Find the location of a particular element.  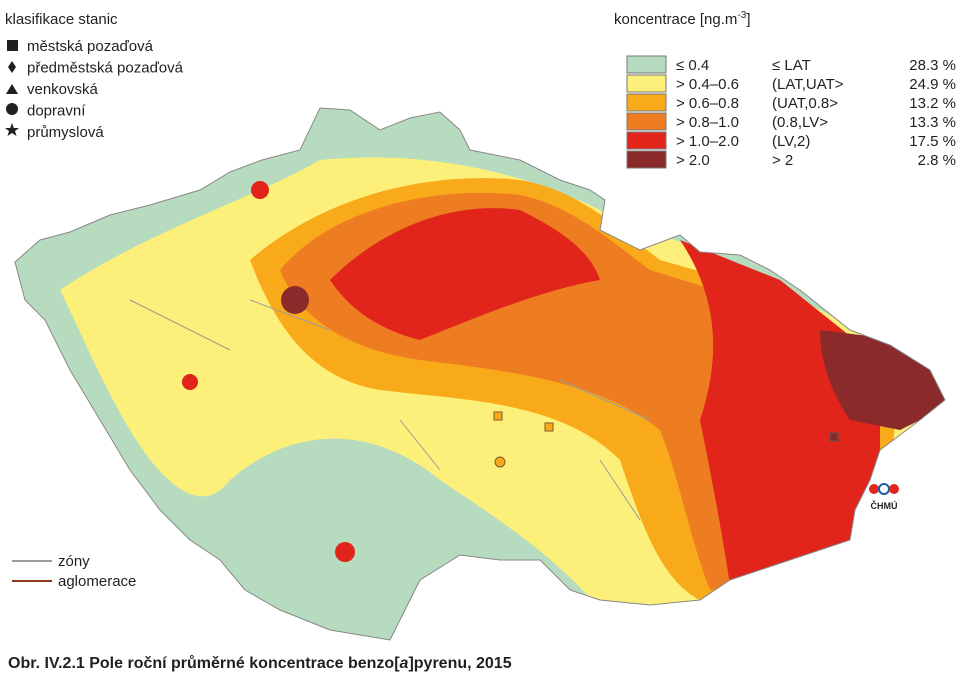

legend-limit: (LAT,UAT> is located at coordinates (808, 84).